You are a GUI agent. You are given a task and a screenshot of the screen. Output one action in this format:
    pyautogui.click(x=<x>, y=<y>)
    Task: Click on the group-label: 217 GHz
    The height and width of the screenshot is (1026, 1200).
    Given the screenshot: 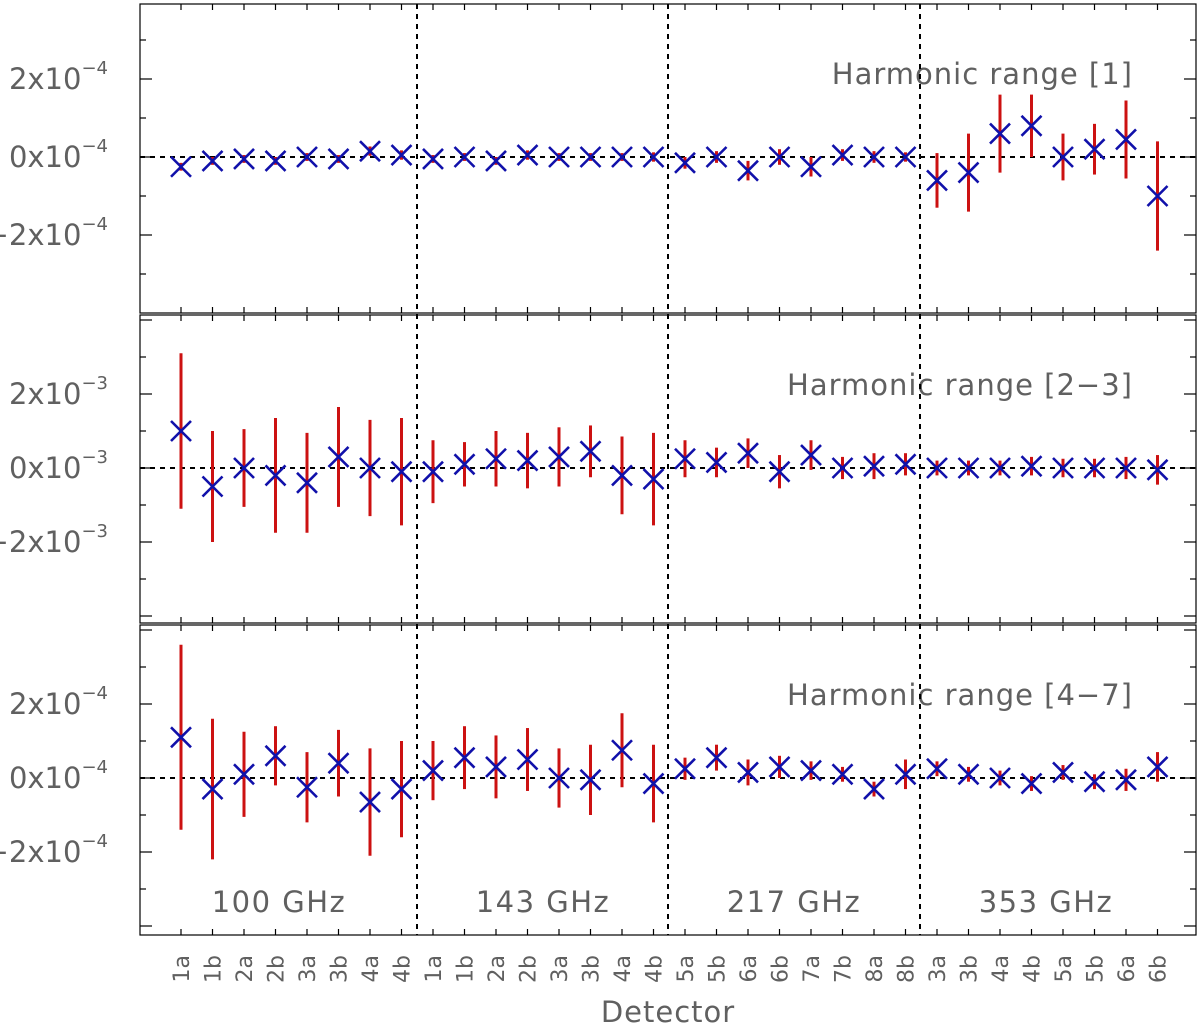 What is the action you would take?
    pyautogui.click(x=794, y=902)
    